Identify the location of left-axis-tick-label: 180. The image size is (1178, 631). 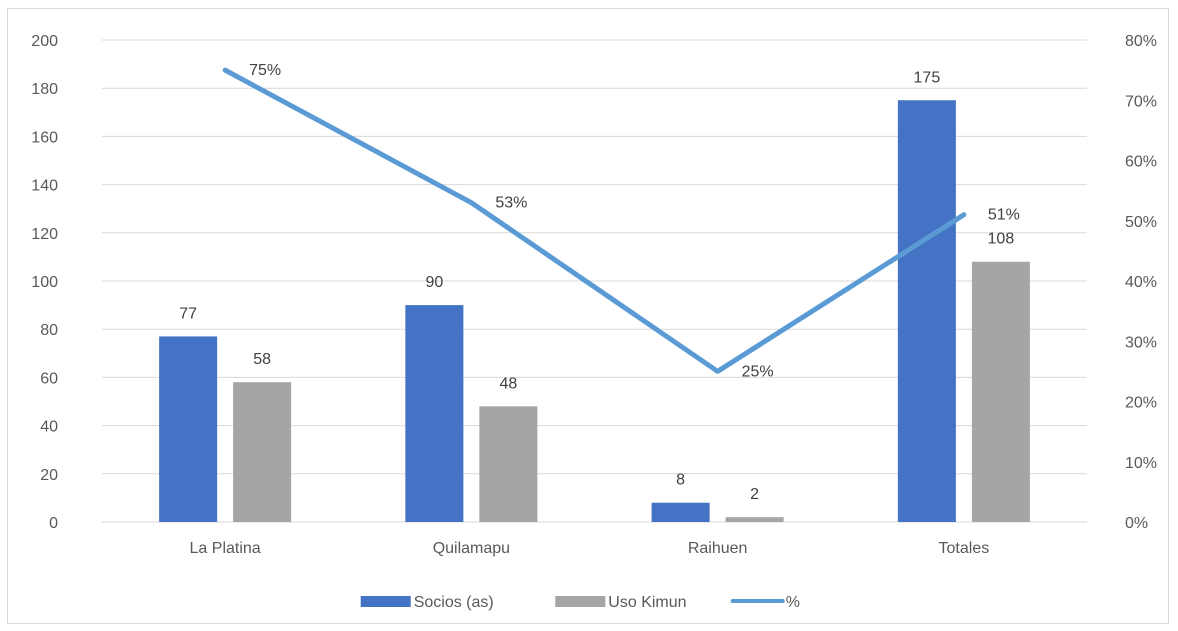
(44, 89).